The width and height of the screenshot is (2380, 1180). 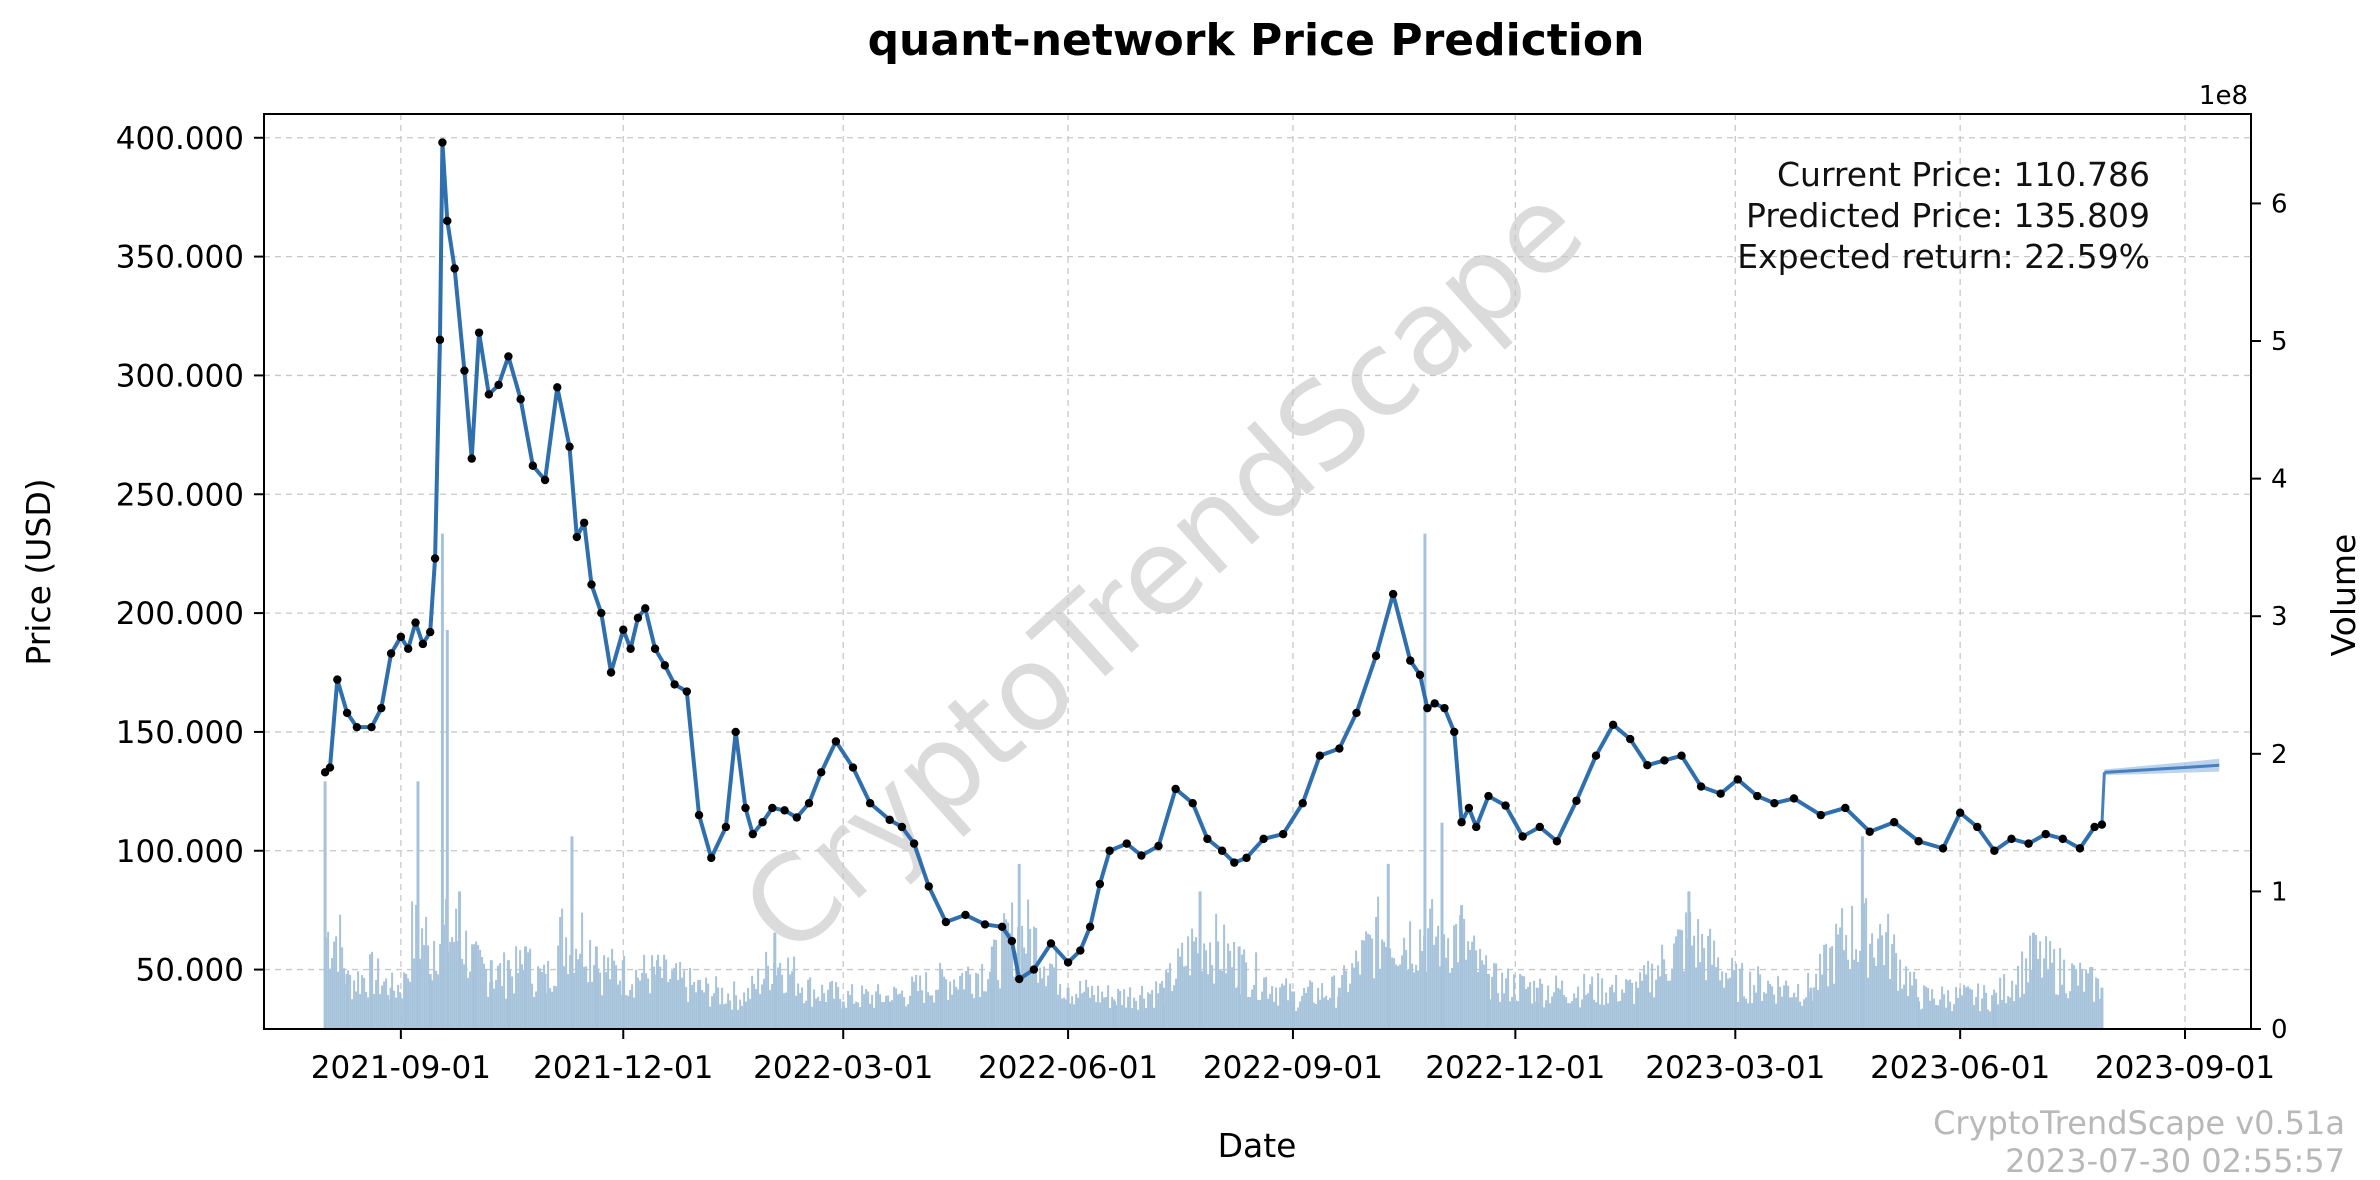 What do you see at coordinates (38, 571) in the screenshot?
I see `y-axis-label: Price (USD)` at bounding box center [38, 571].